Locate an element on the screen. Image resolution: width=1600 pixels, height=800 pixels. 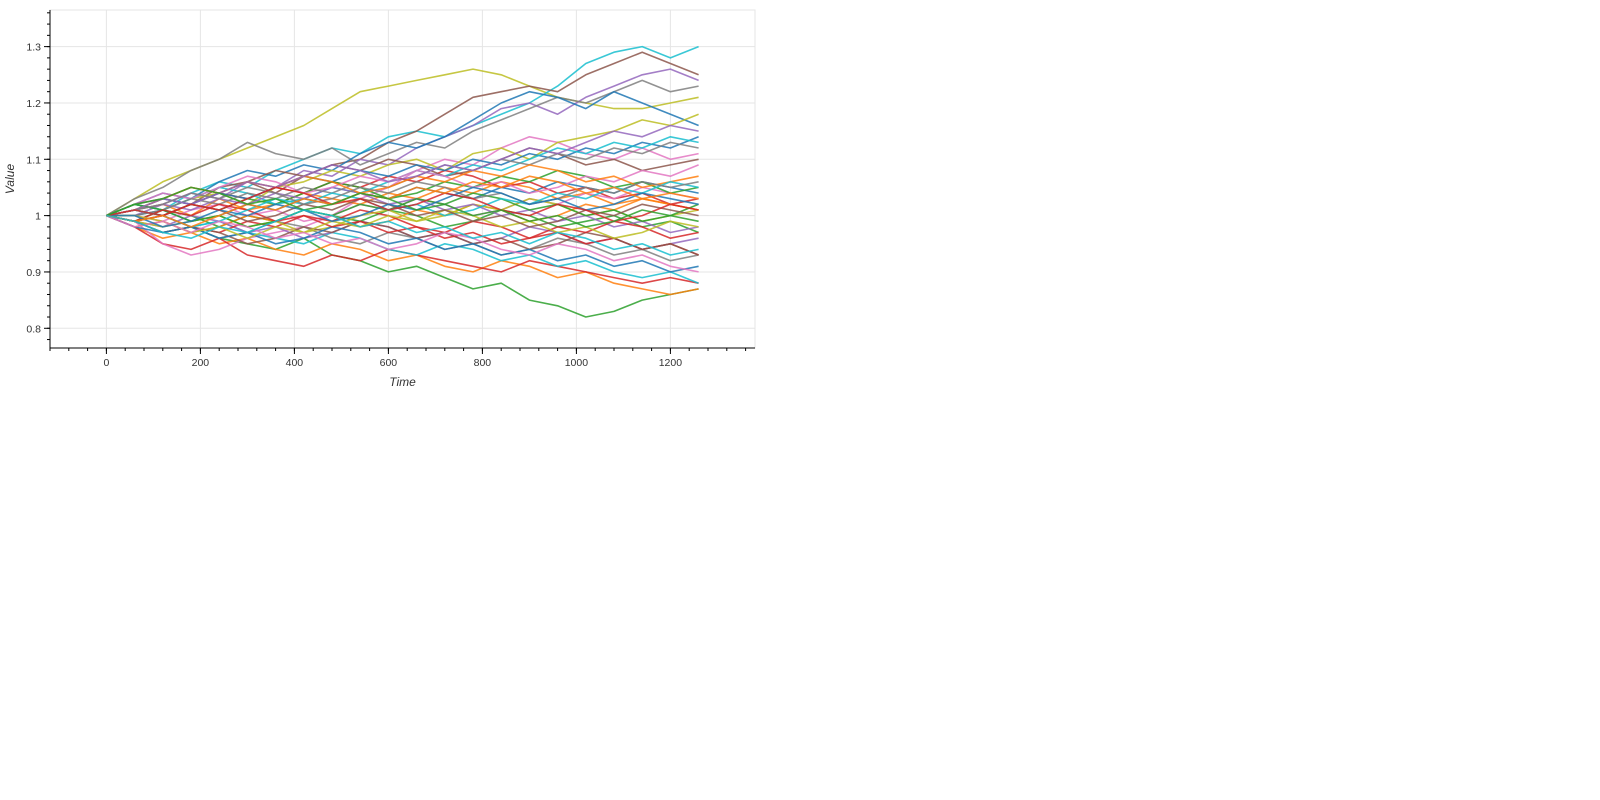
x-tick-label: 800 is located at coordinates (483, 363).